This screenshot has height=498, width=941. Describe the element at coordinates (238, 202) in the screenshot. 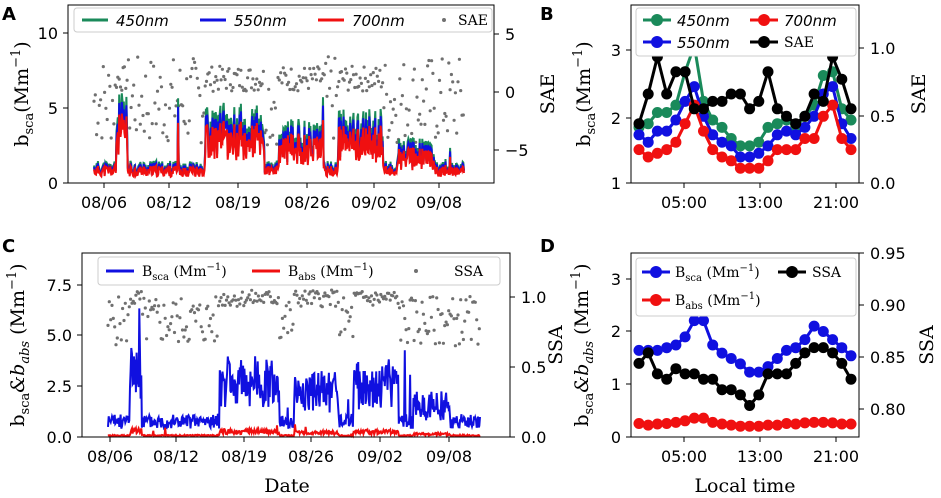

I see `panel-a-xtick-2: 08/19` at that location.